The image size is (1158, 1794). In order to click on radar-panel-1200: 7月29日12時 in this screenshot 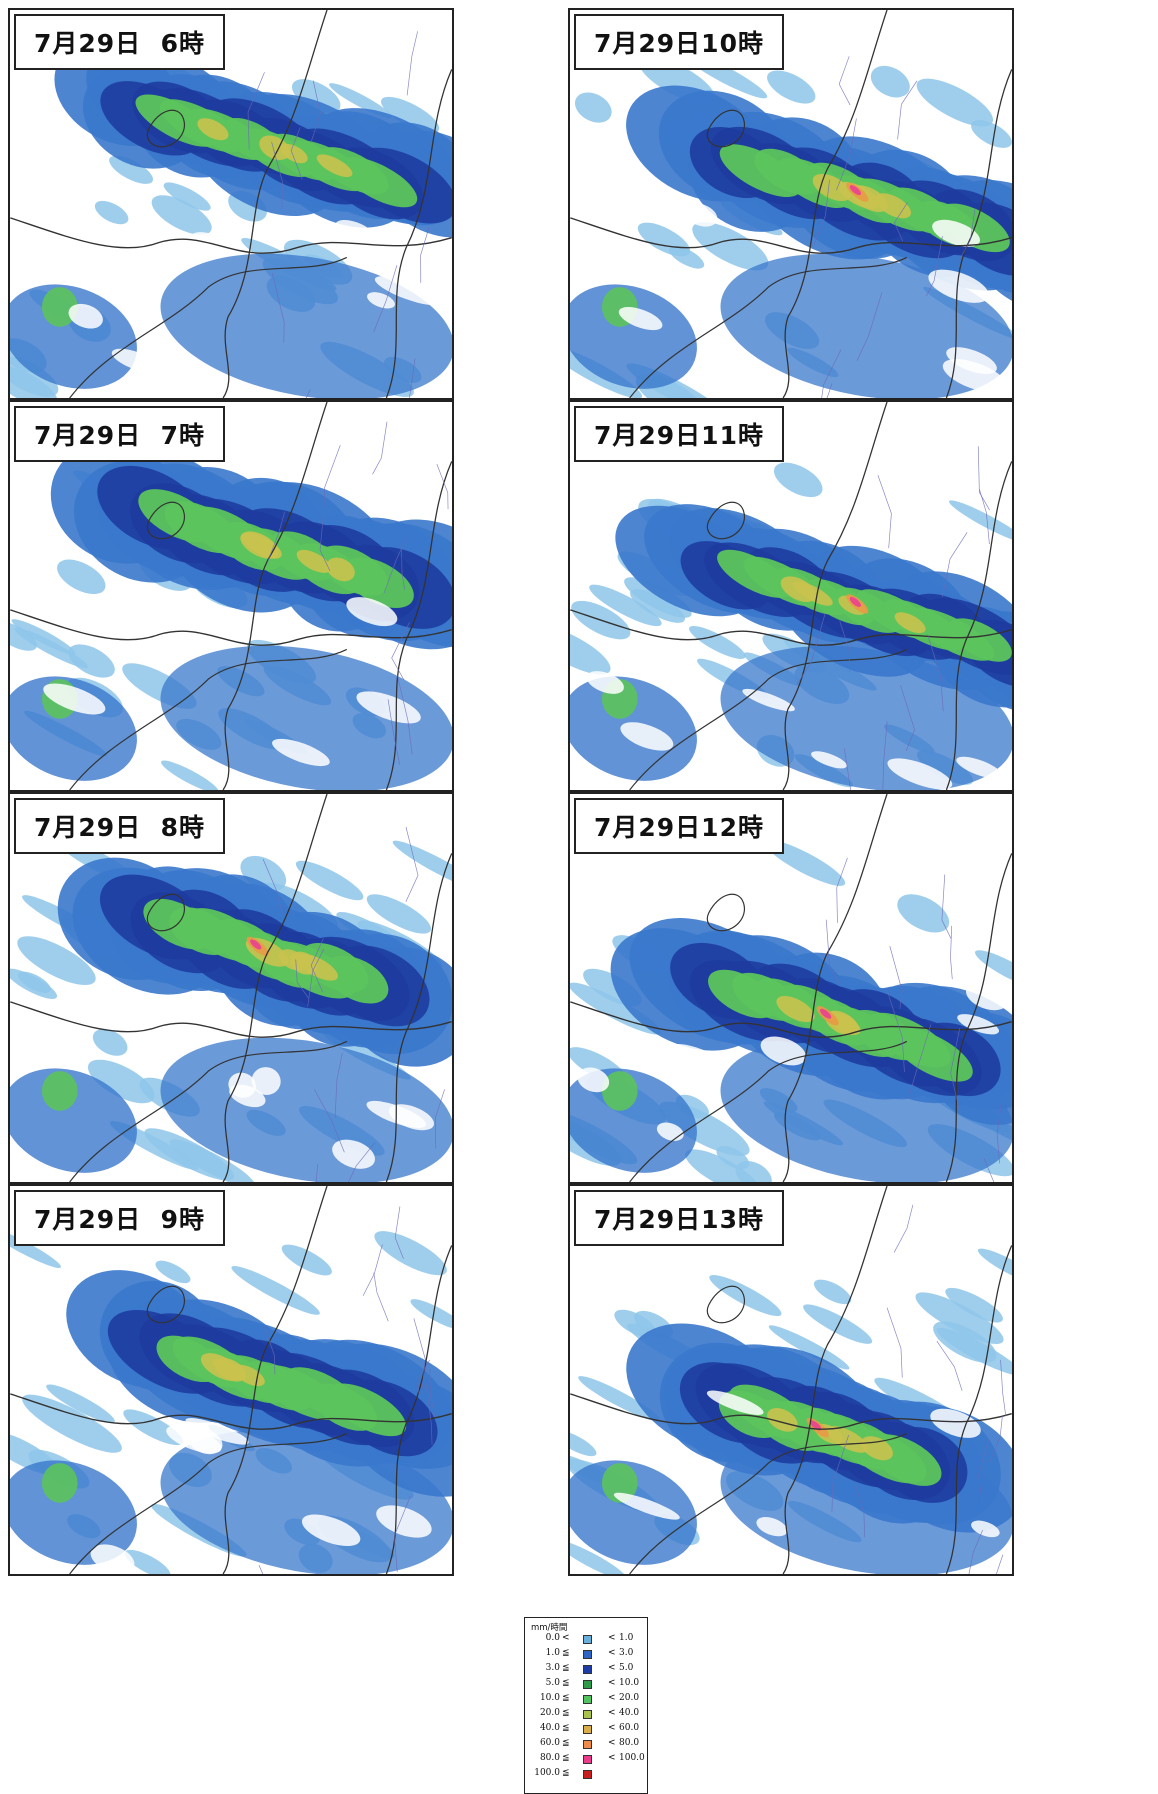, I will do `click(791, 988)`.